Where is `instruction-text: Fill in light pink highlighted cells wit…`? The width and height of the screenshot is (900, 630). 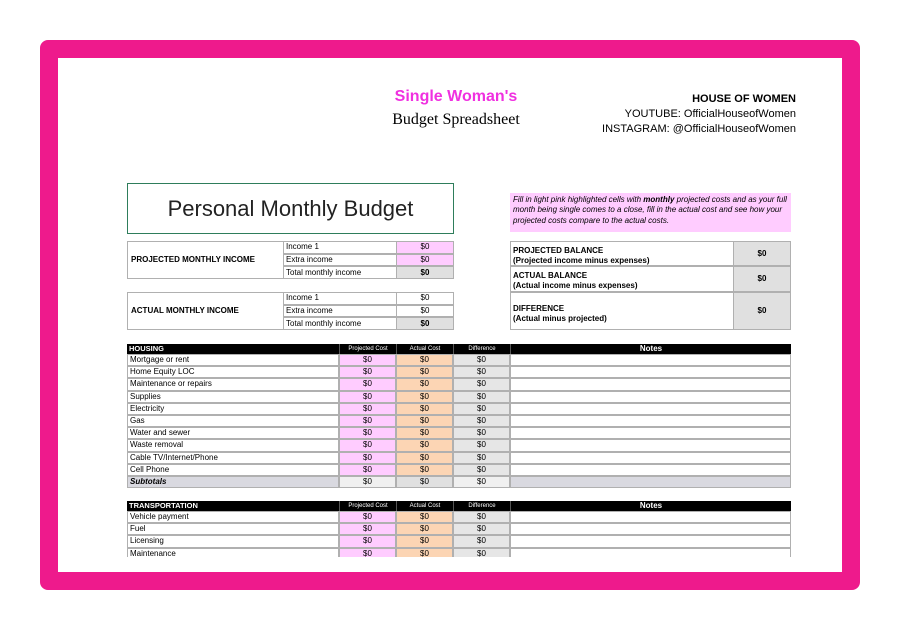
instruction-text: Fill in light pink highlighted cells wit… is located at coordinates (578, 199).